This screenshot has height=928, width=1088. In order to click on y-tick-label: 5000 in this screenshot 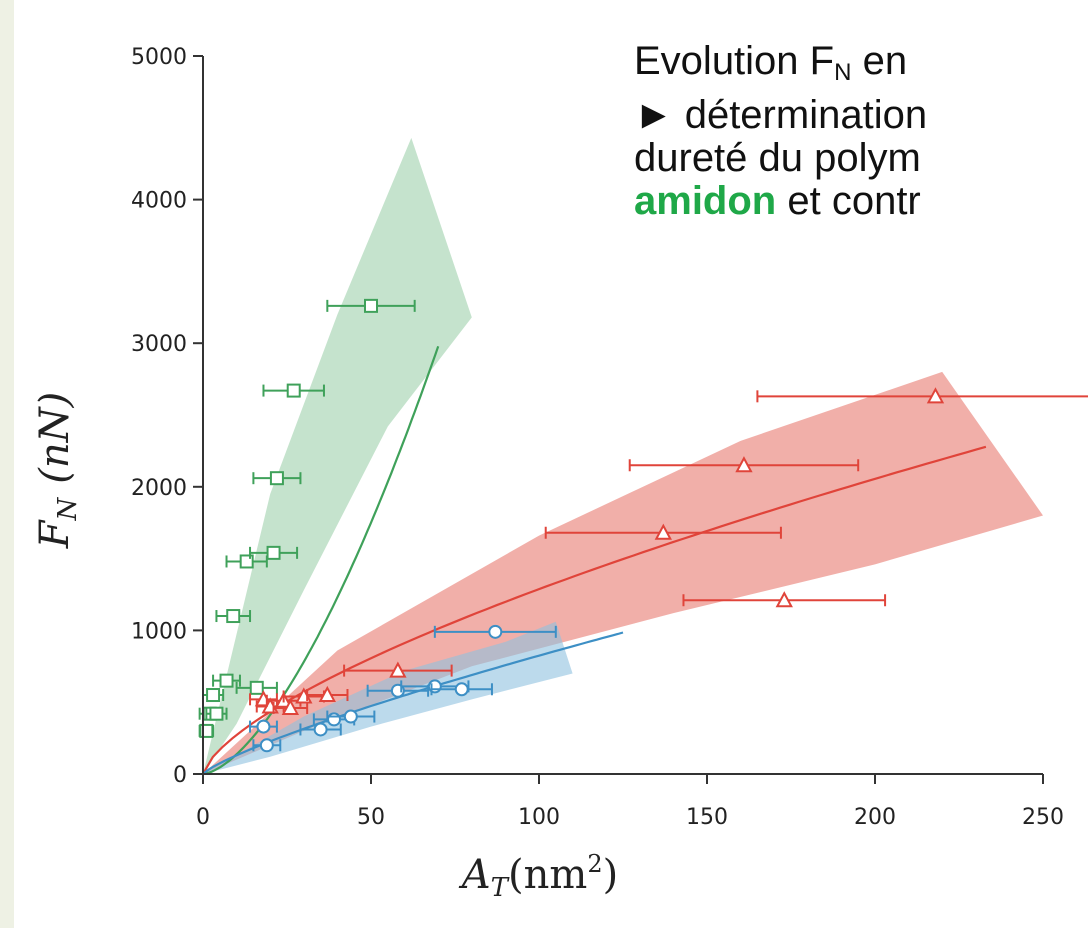, I will do `click(159, 57)`.